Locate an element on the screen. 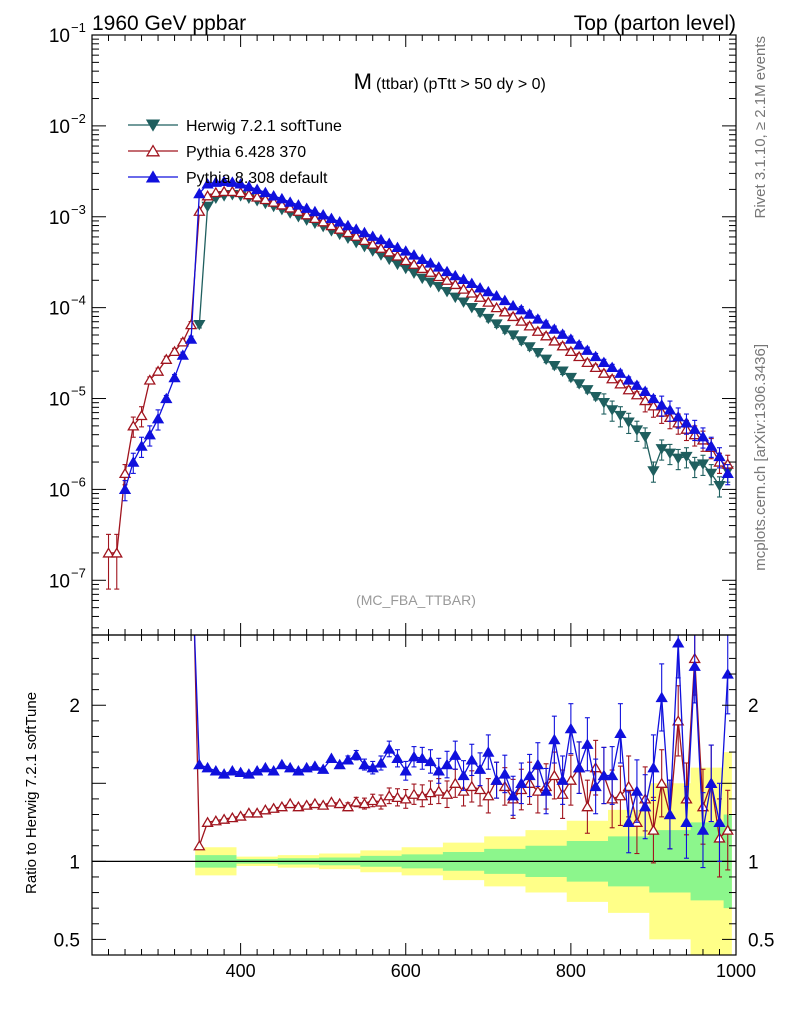 This screenshot has width=786, height=1024. legend-marker is located at coordinates (153, 150).